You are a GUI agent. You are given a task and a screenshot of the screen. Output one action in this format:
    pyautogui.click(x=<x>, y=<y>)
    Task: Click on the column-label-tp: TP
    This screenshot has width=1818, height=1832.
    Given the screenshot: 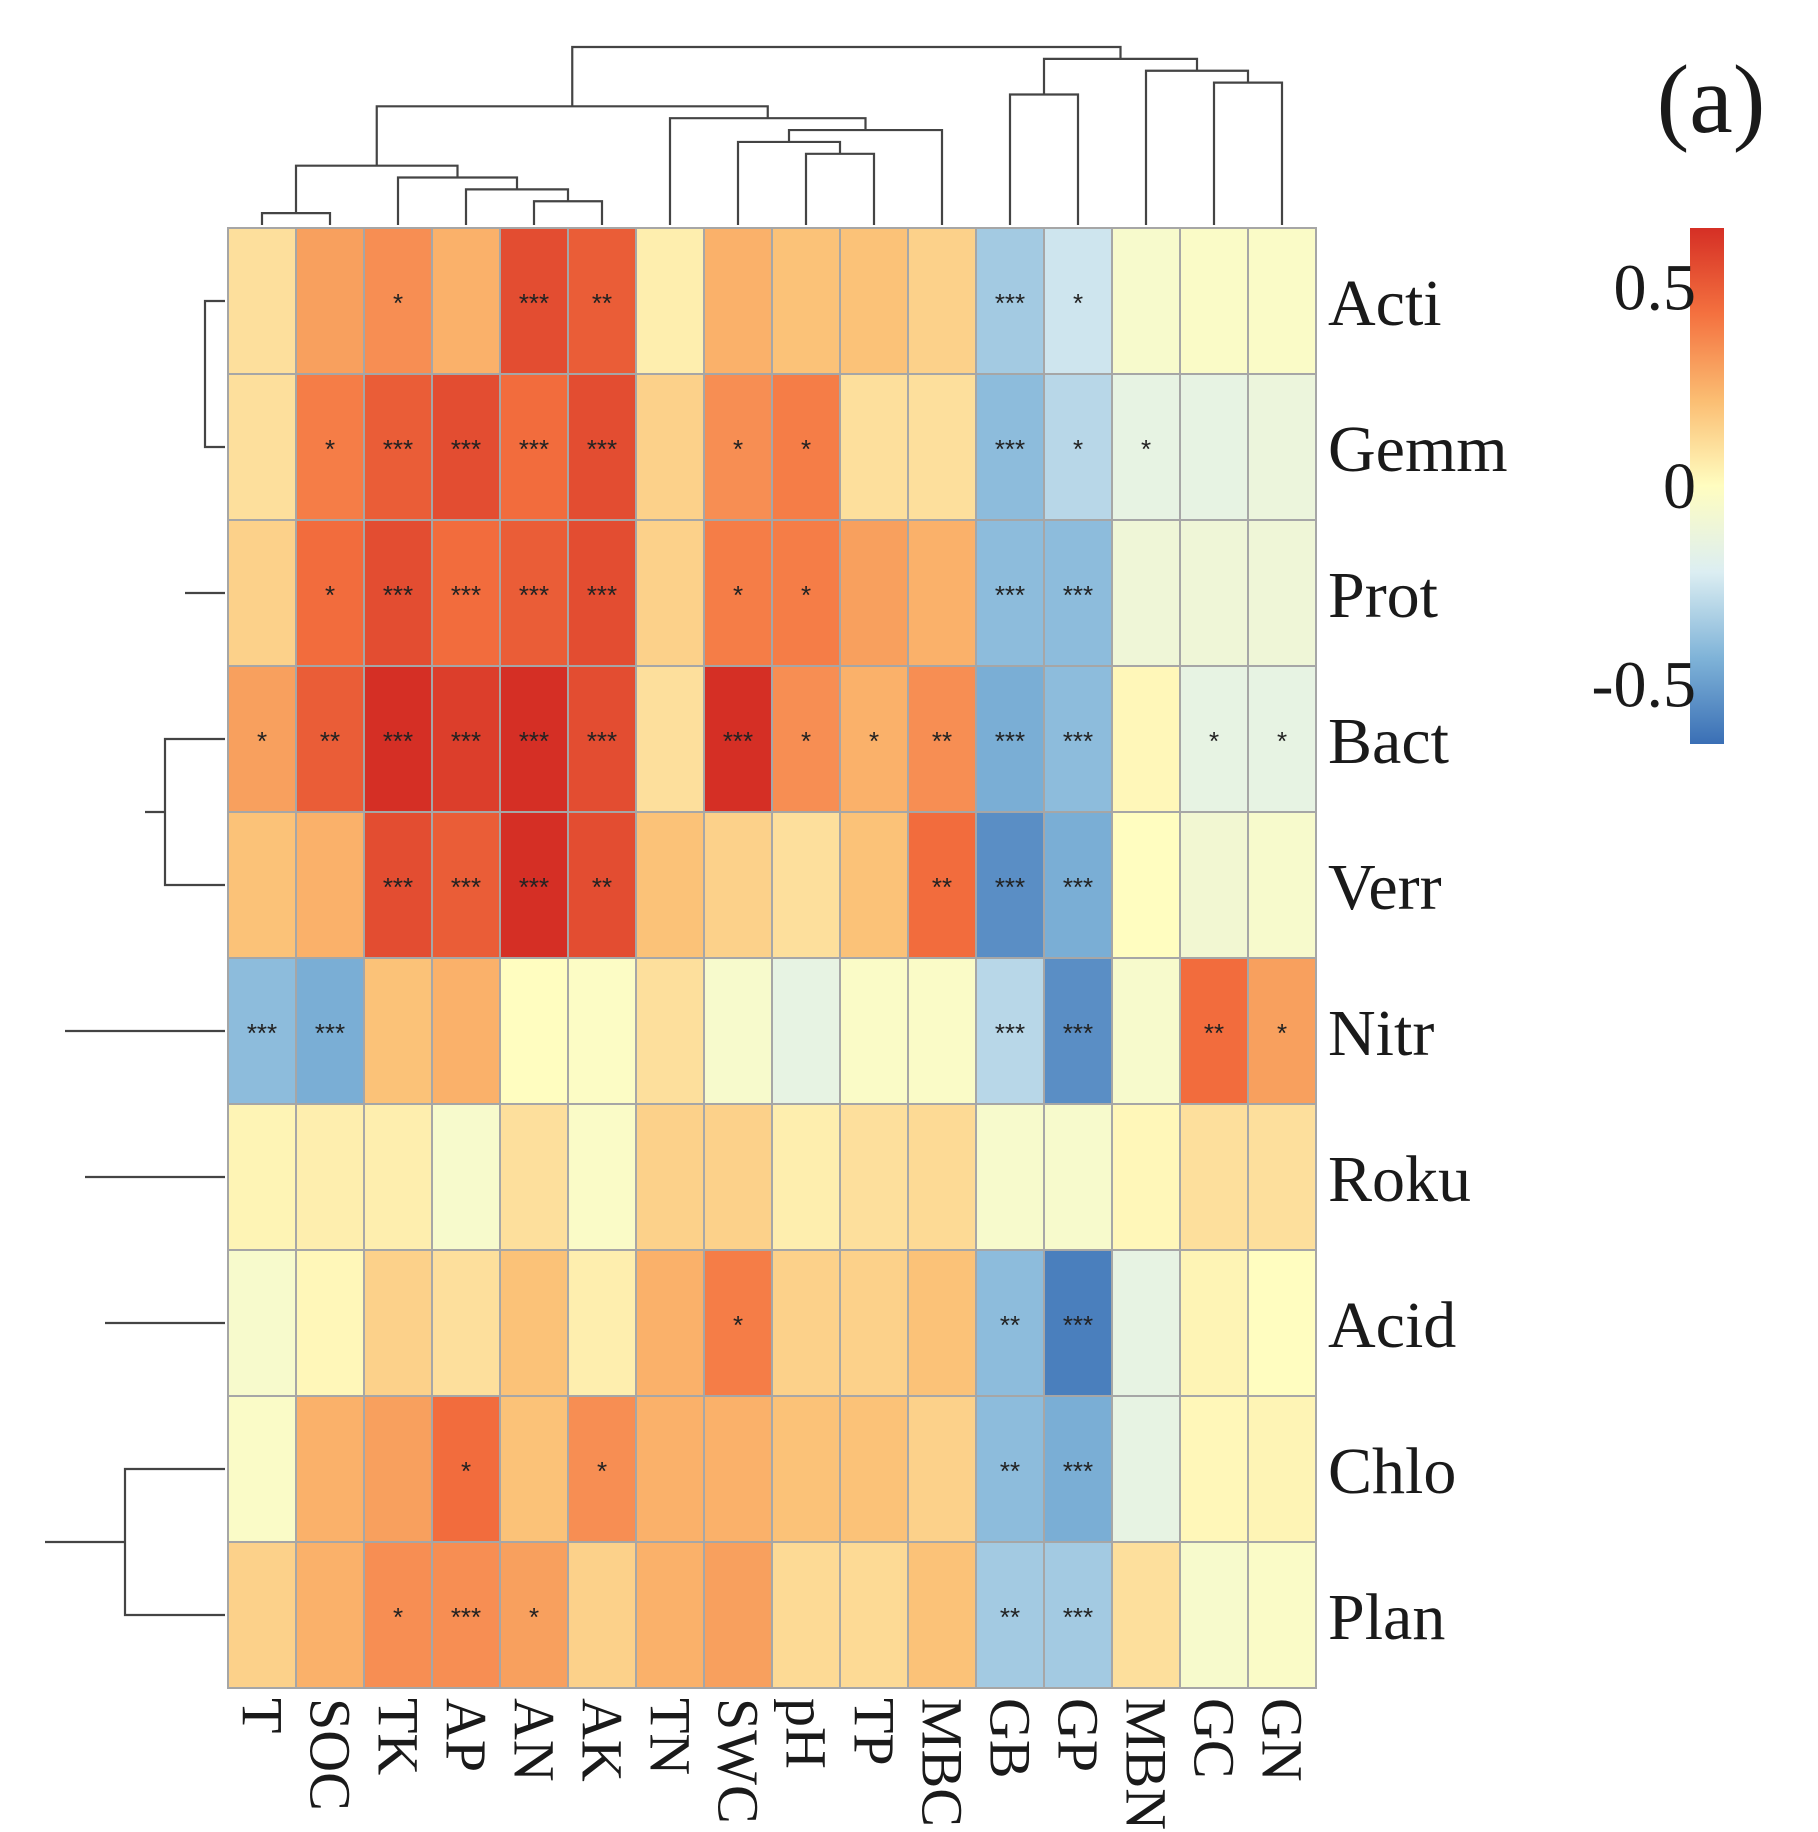 What is the action you would take?
    pyautogui.click(x=874, y=1732)
    